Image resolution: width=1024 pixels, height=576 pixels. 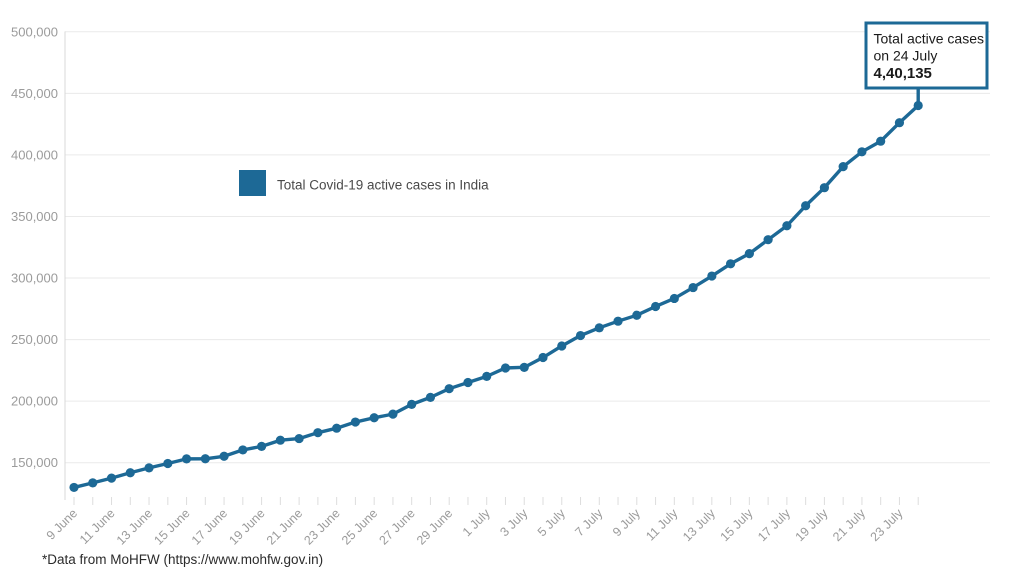 What do you see at coordinates (812, 525) in the screenshot?
I see `x-axis-tick-label: 19 July` at bounding box center [812, 525].